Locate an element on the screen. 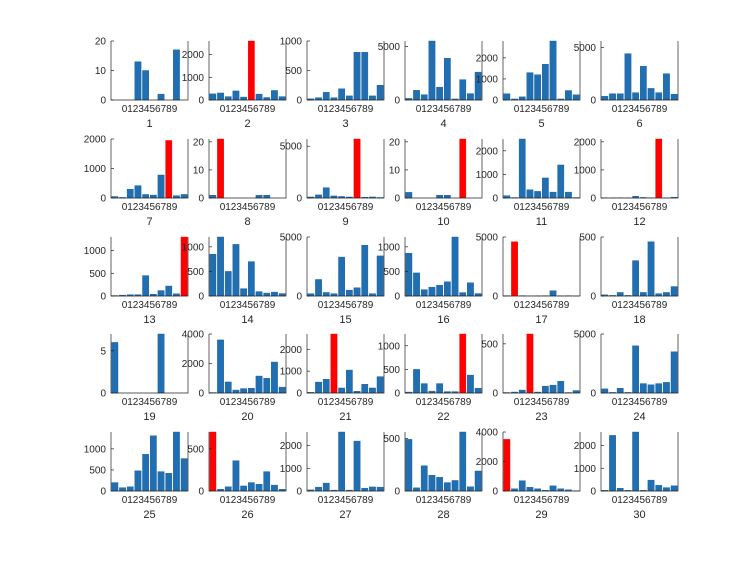 The height and width of the screenshot is (562, 747). subplot-label: 11 is located at coordinates (541, 222).